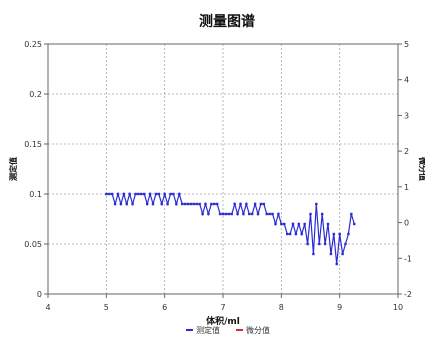  I want to click on y-axis-label: 测定值, so click(13, 169).